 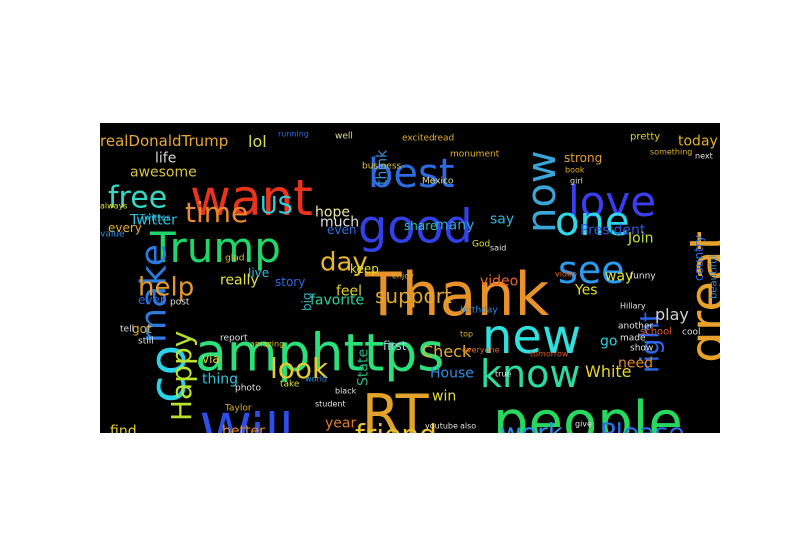 What do you see at coordinates (608, 342) in the screenshot?
I see `word-cloud-word: go` at bounding box center [608, 342].